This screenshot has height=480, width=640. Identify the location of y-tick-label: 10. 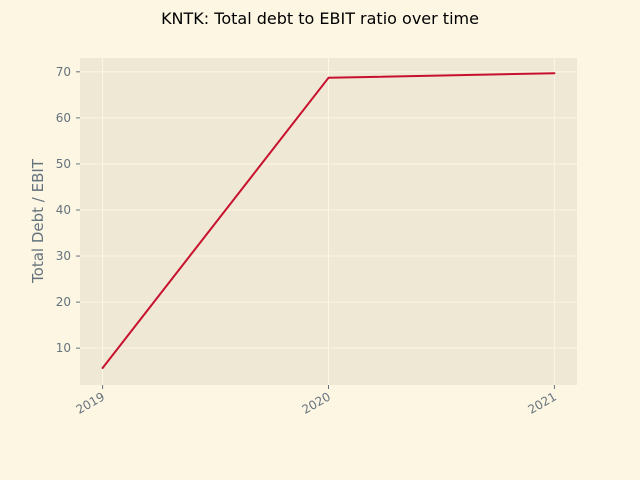
(63, 348).